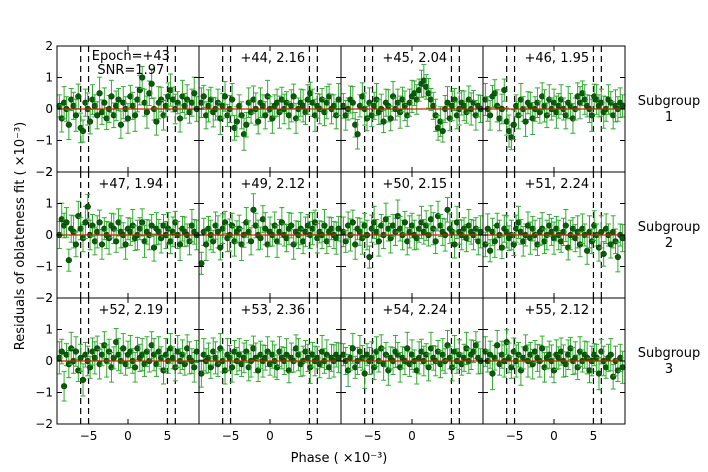 The height and width of the screenshot is (472, 708). I want to click on panel-label: +53, 2.36, so click(273, 310).